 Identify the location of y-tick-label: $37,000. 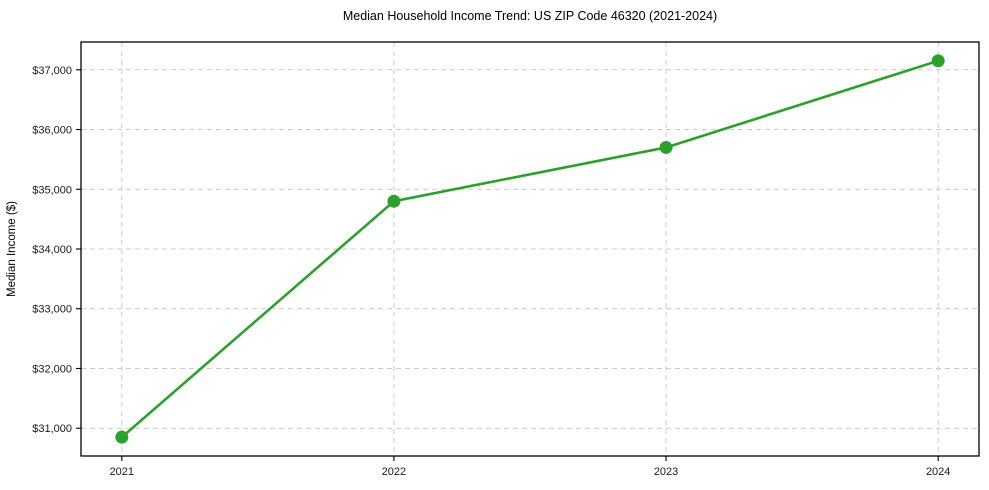
(52, 71).